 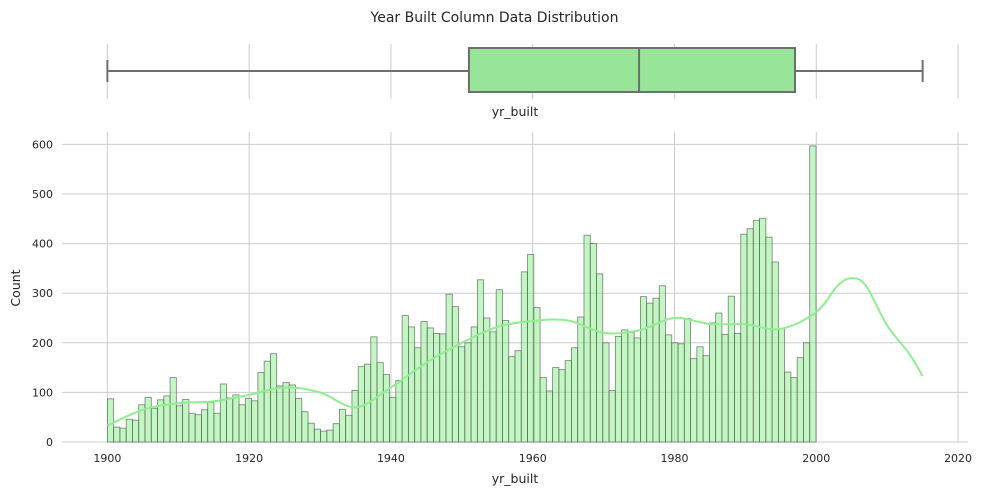 I want to click on boxplot-marks, so click(x=515, y=70).